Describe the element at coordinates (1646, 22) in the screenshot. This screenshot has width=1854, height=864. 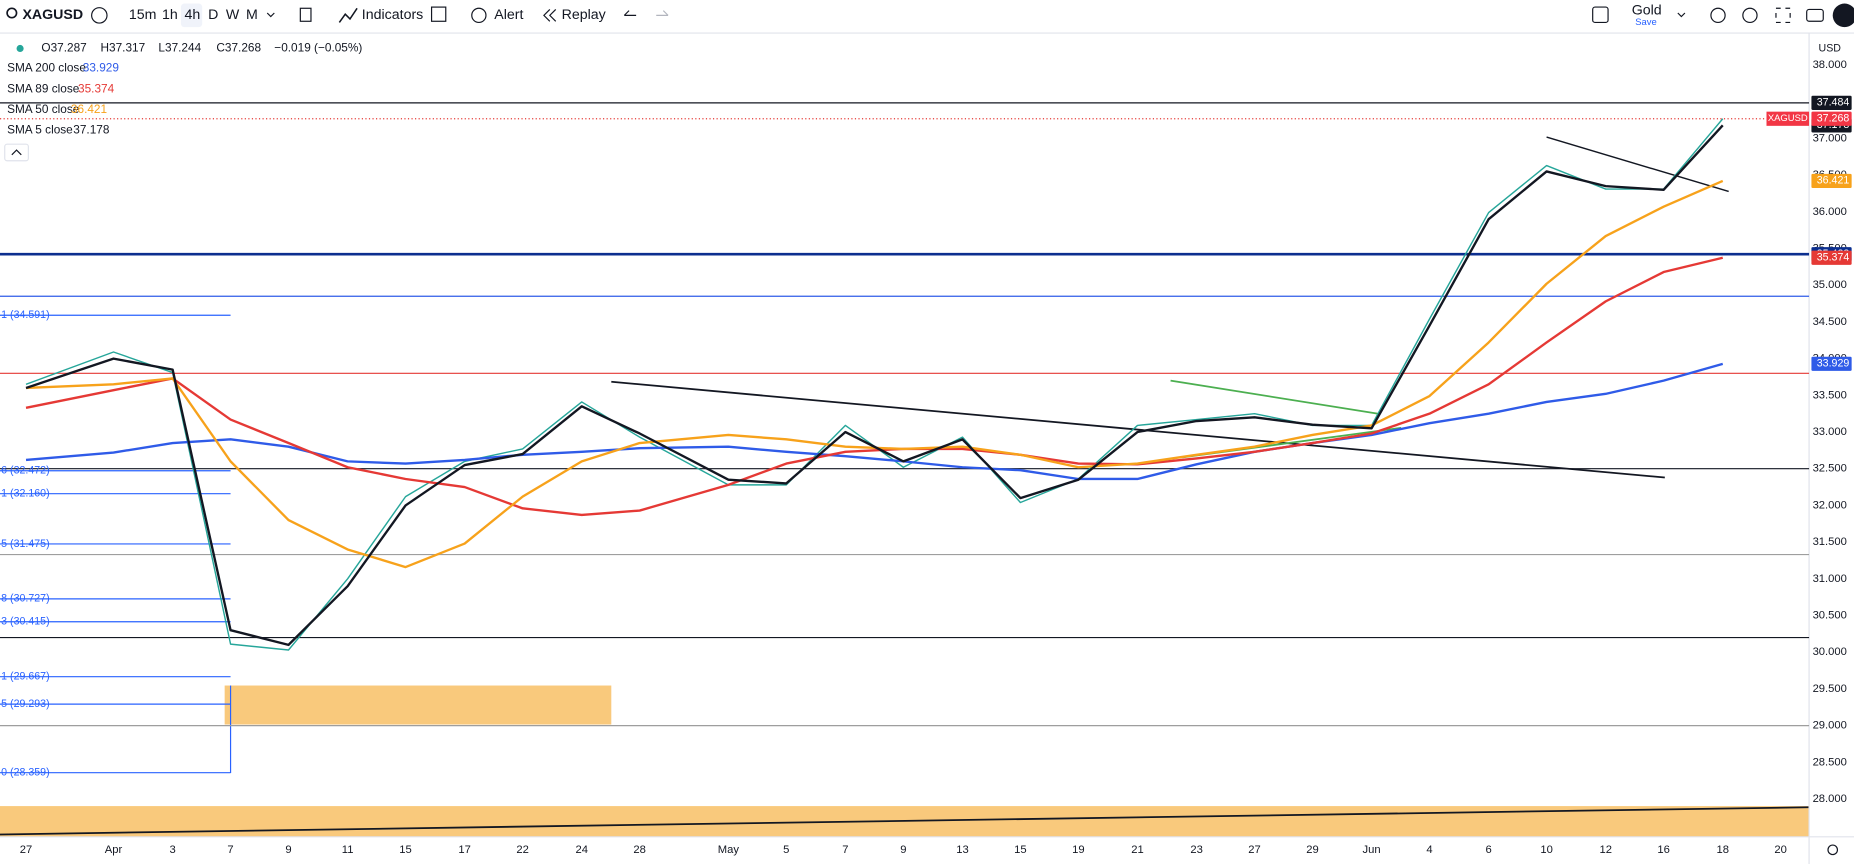
I see `save: Save` at that location.